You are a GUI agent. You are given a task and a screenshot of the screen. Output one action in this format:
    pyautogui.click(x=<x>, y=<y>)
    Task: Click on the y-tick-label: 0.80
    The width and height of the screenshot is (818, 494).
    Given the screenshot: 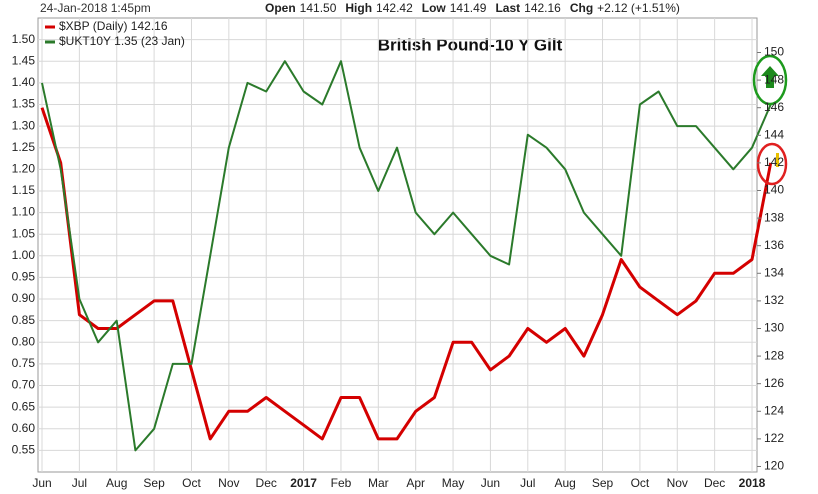 What is the action you would take?
    pyautogui.click(x=24, y=341)
    